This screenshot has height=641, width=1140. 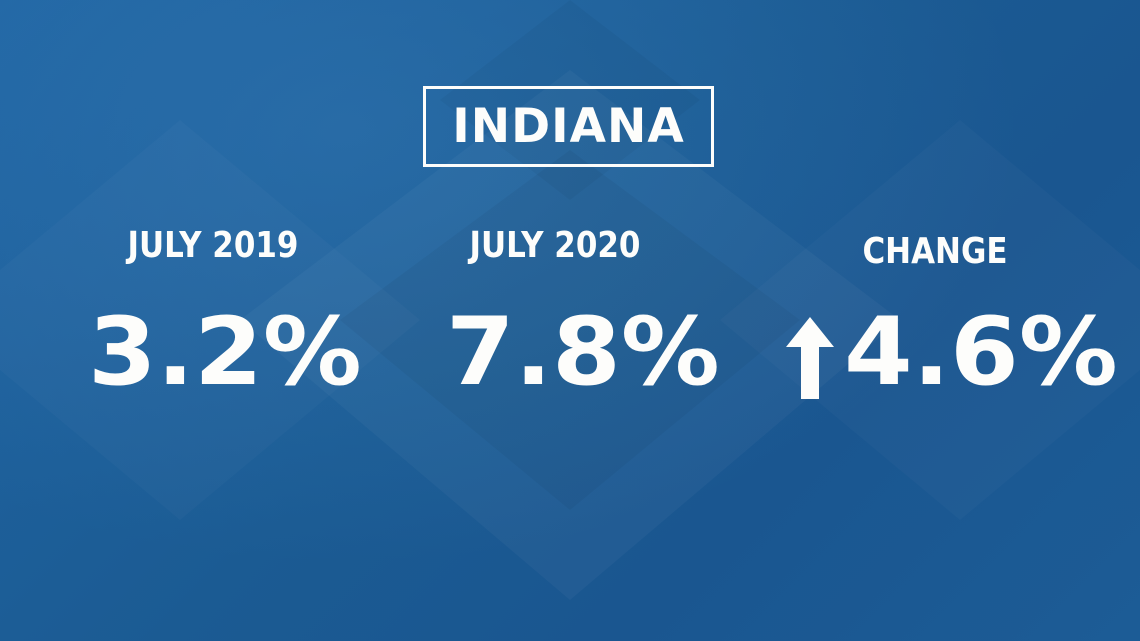 I want to click on value-change: 4.6%, so click(x=981, y=352).